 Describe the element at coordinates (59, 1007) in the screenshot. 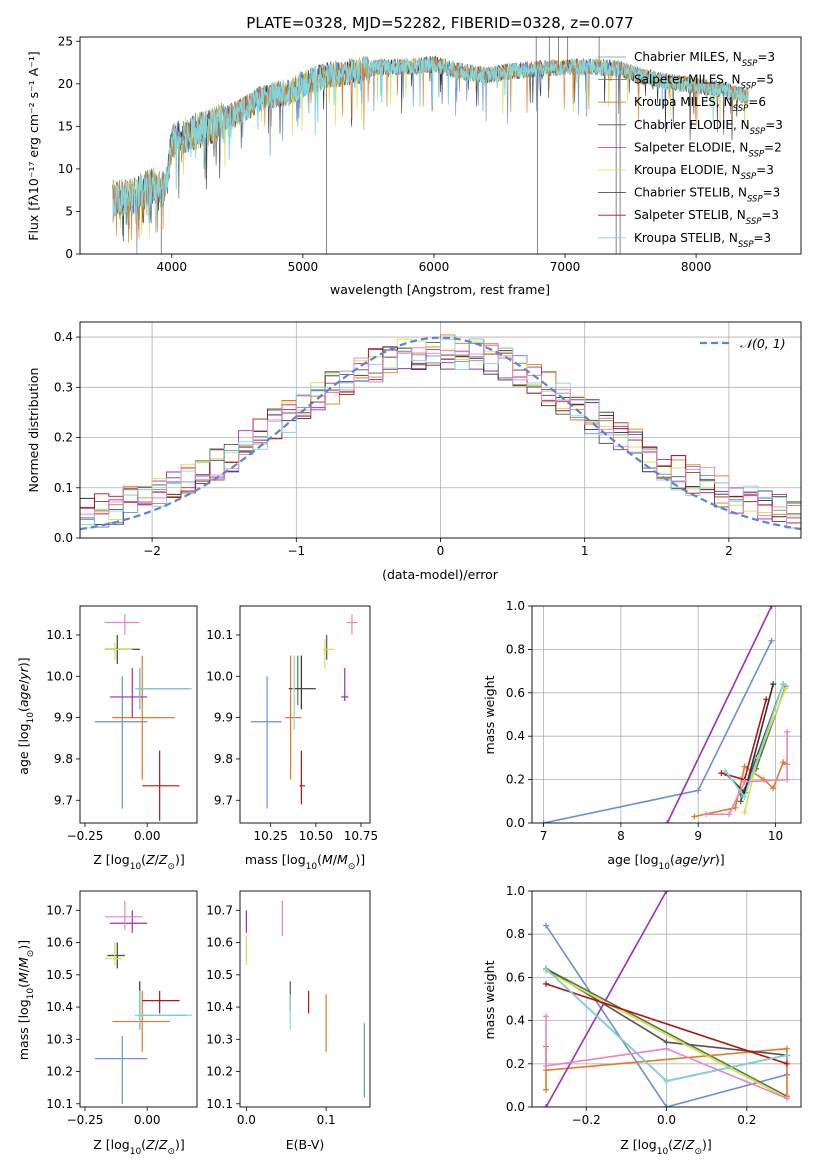

I see `y-tick-label: 10.4` at that location.